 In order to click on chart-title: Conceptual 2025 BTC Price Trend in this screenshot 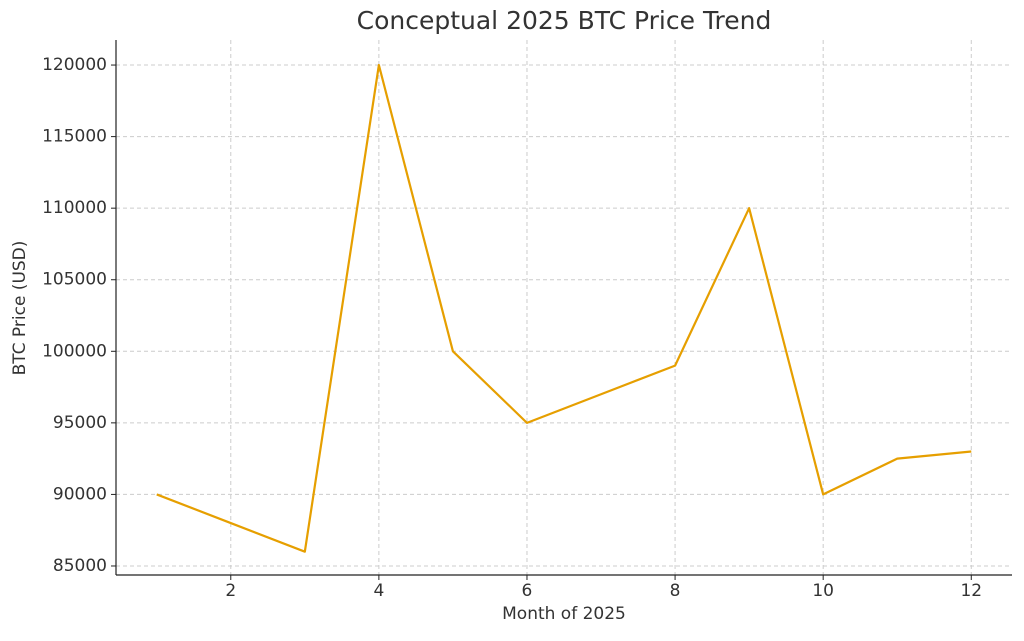, I will do `click(564, 20)`.